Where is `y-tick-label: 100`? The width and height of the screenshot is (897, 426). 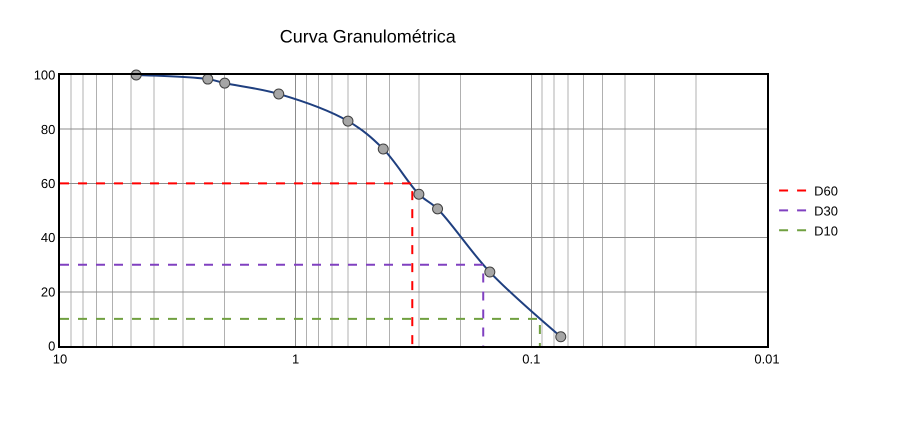 y-tick-label: 100 is located at coordinates (45, 75).